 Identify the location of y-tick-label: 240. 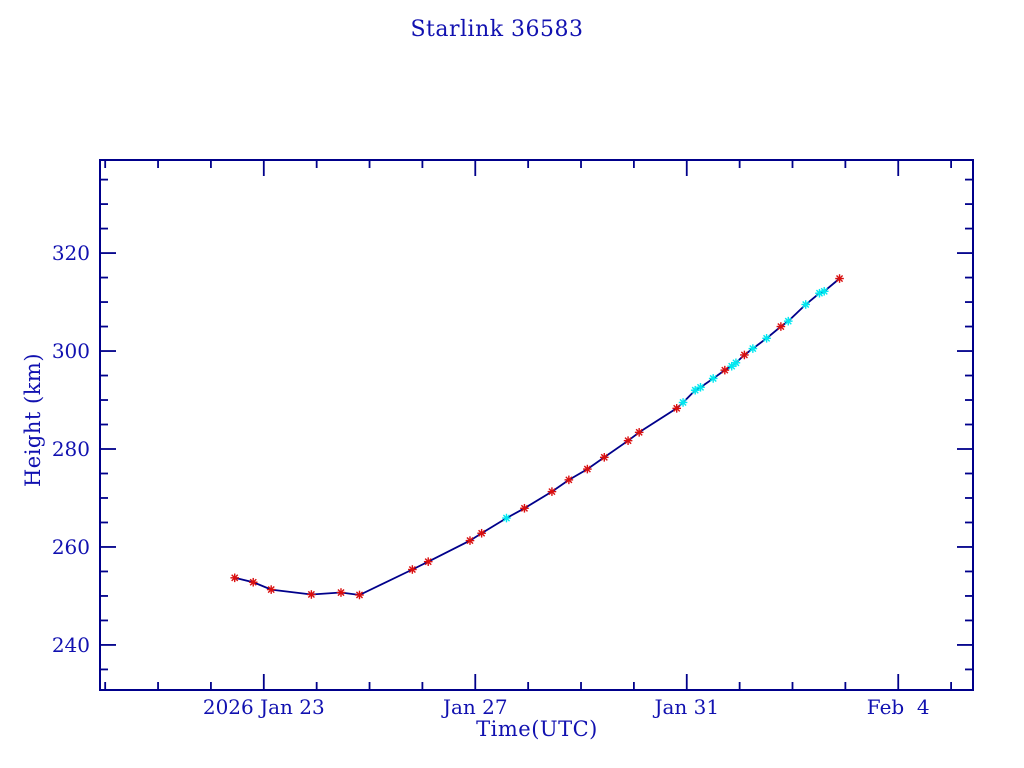
(71, 645).